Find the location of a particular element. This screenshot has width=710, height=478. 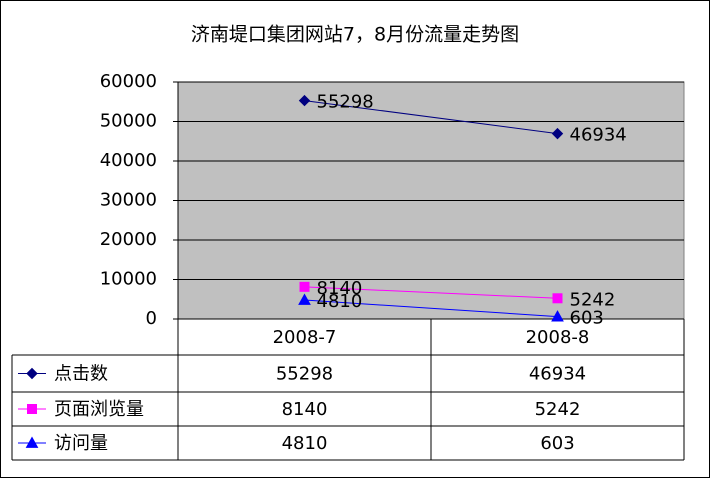

data-label: 5242 is located at coordinates (593, 299).